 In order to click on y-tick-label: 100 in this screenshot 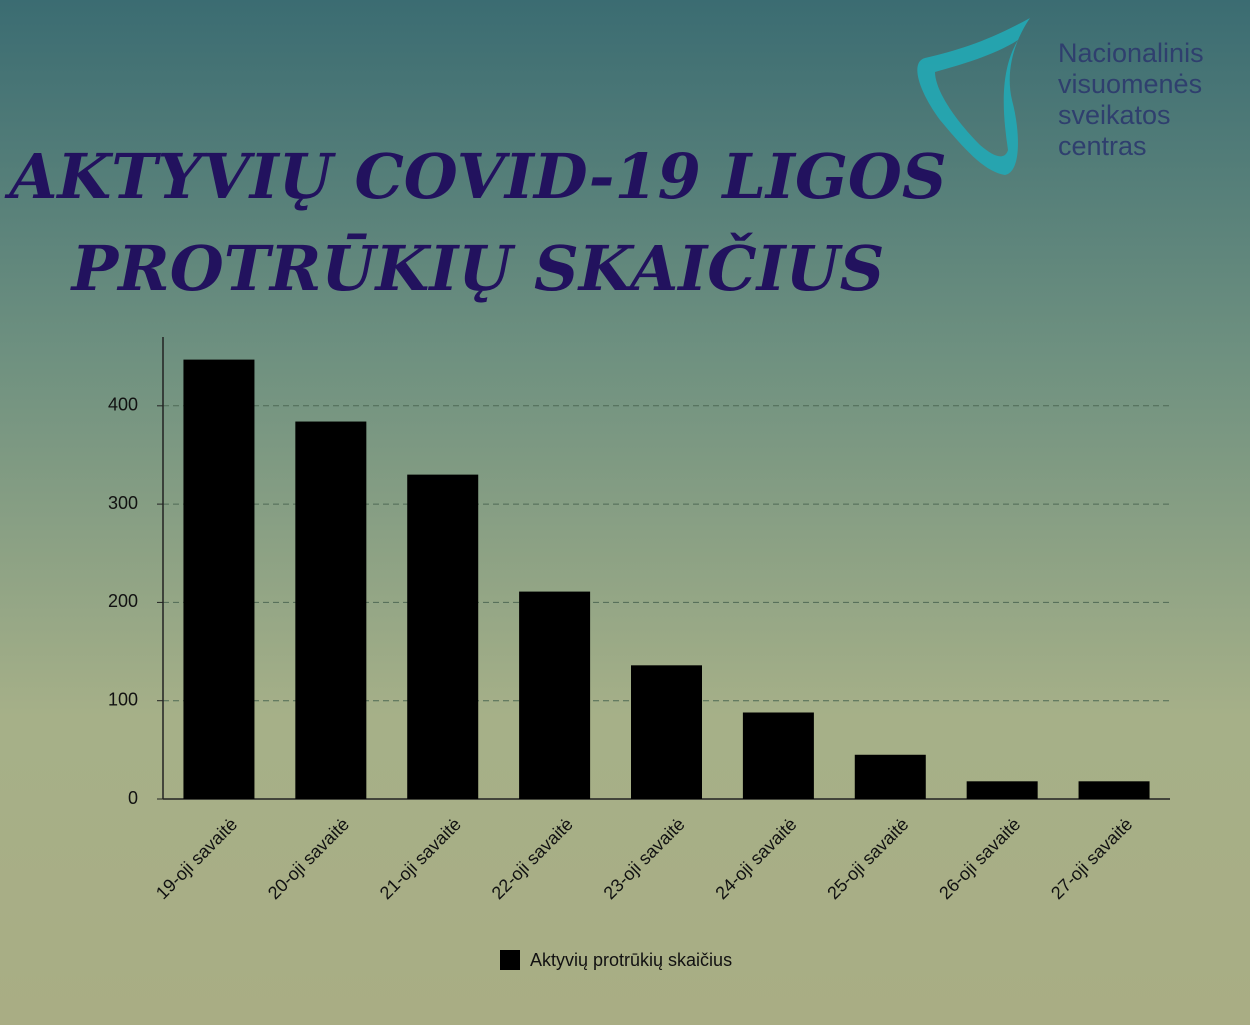, I will do `click(123, 699)`.